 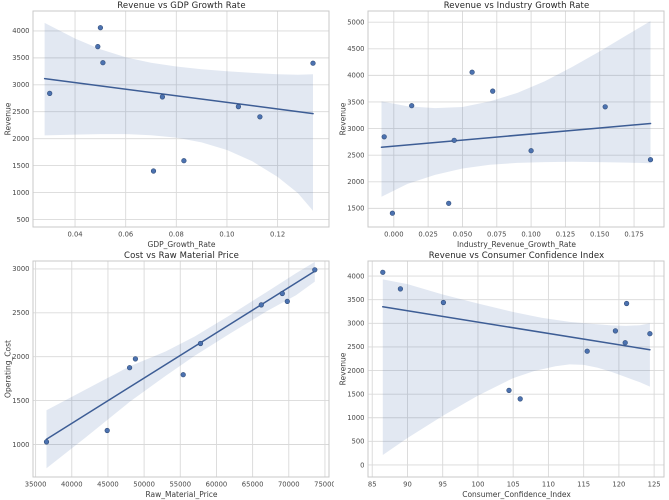 I want to click on x-tick-label: 45000, so click(x=108, y=485).